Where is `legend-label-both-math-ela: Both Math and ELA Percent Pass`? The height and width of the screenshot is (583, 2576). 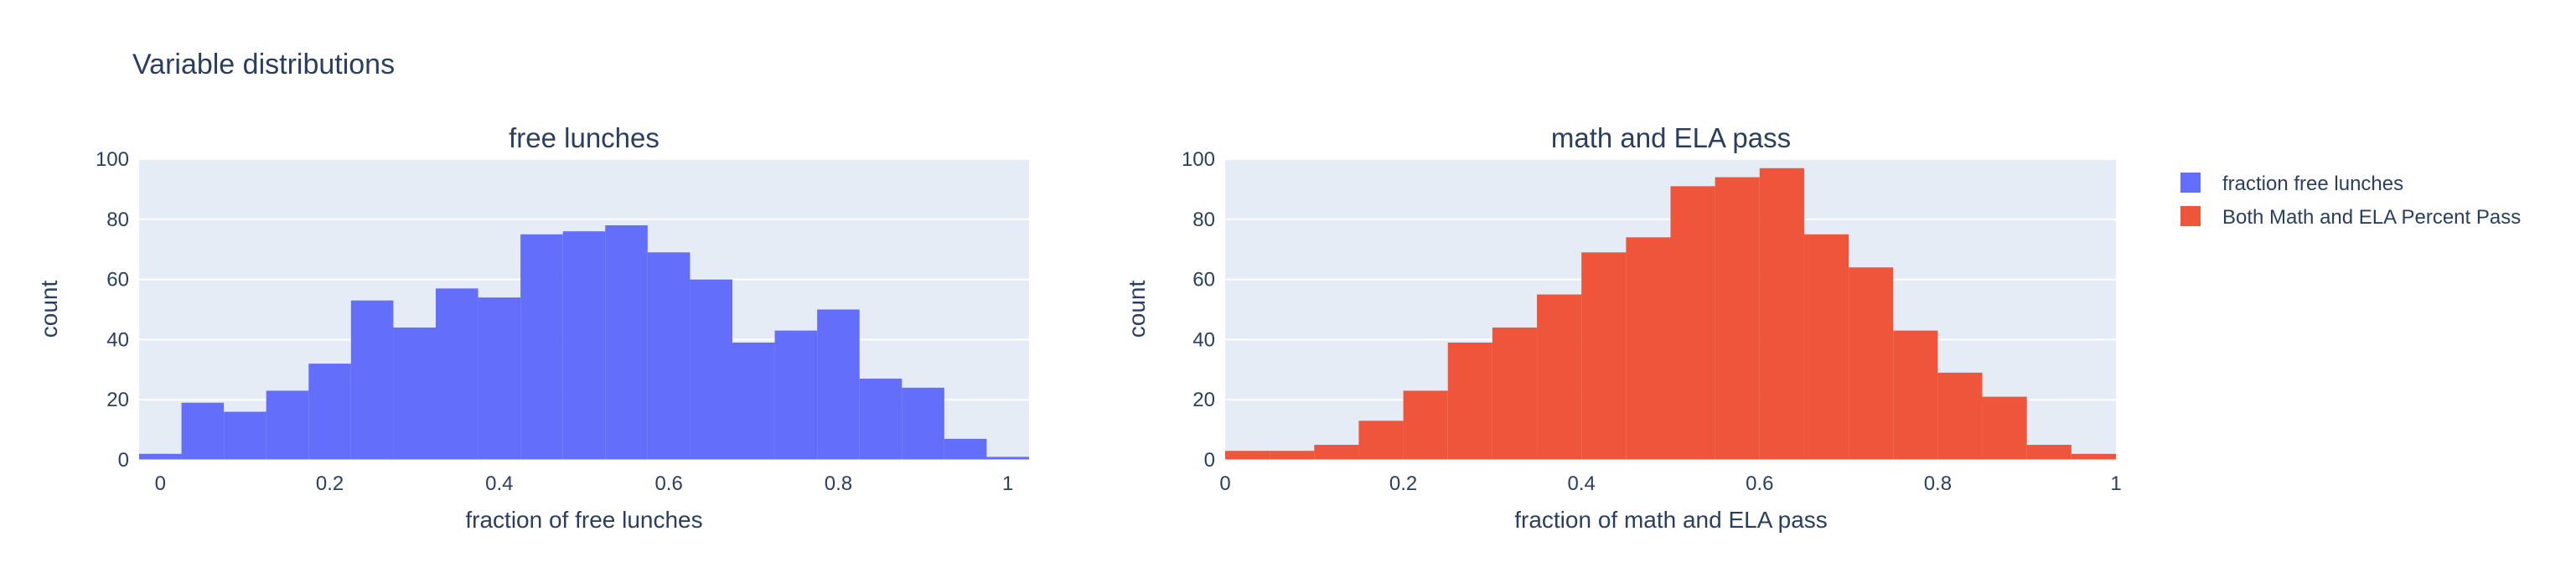
legend-label-both-math-ela: Both Math and ELA Percent Pass is located at coordinates (2371, 217).